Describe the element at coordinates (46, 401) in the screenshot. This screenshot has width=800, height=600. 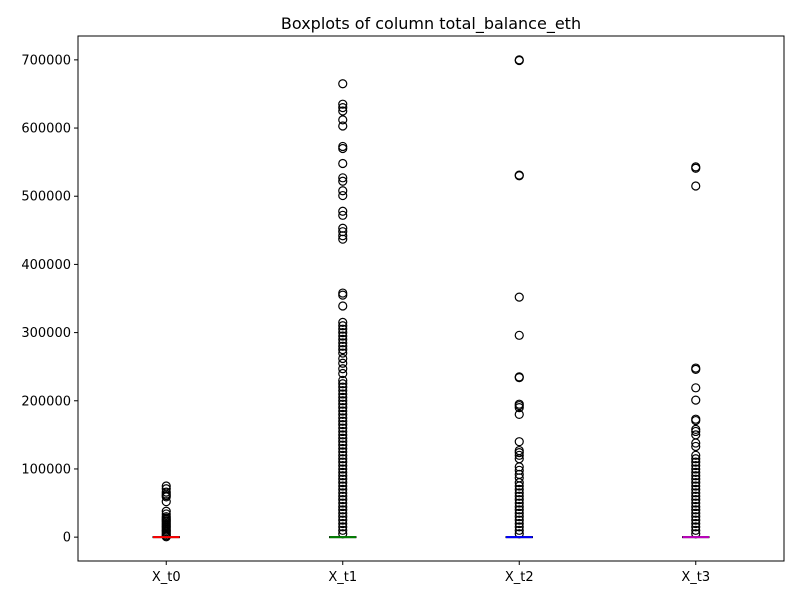
I see `y-tick-label: 200000` at that location.